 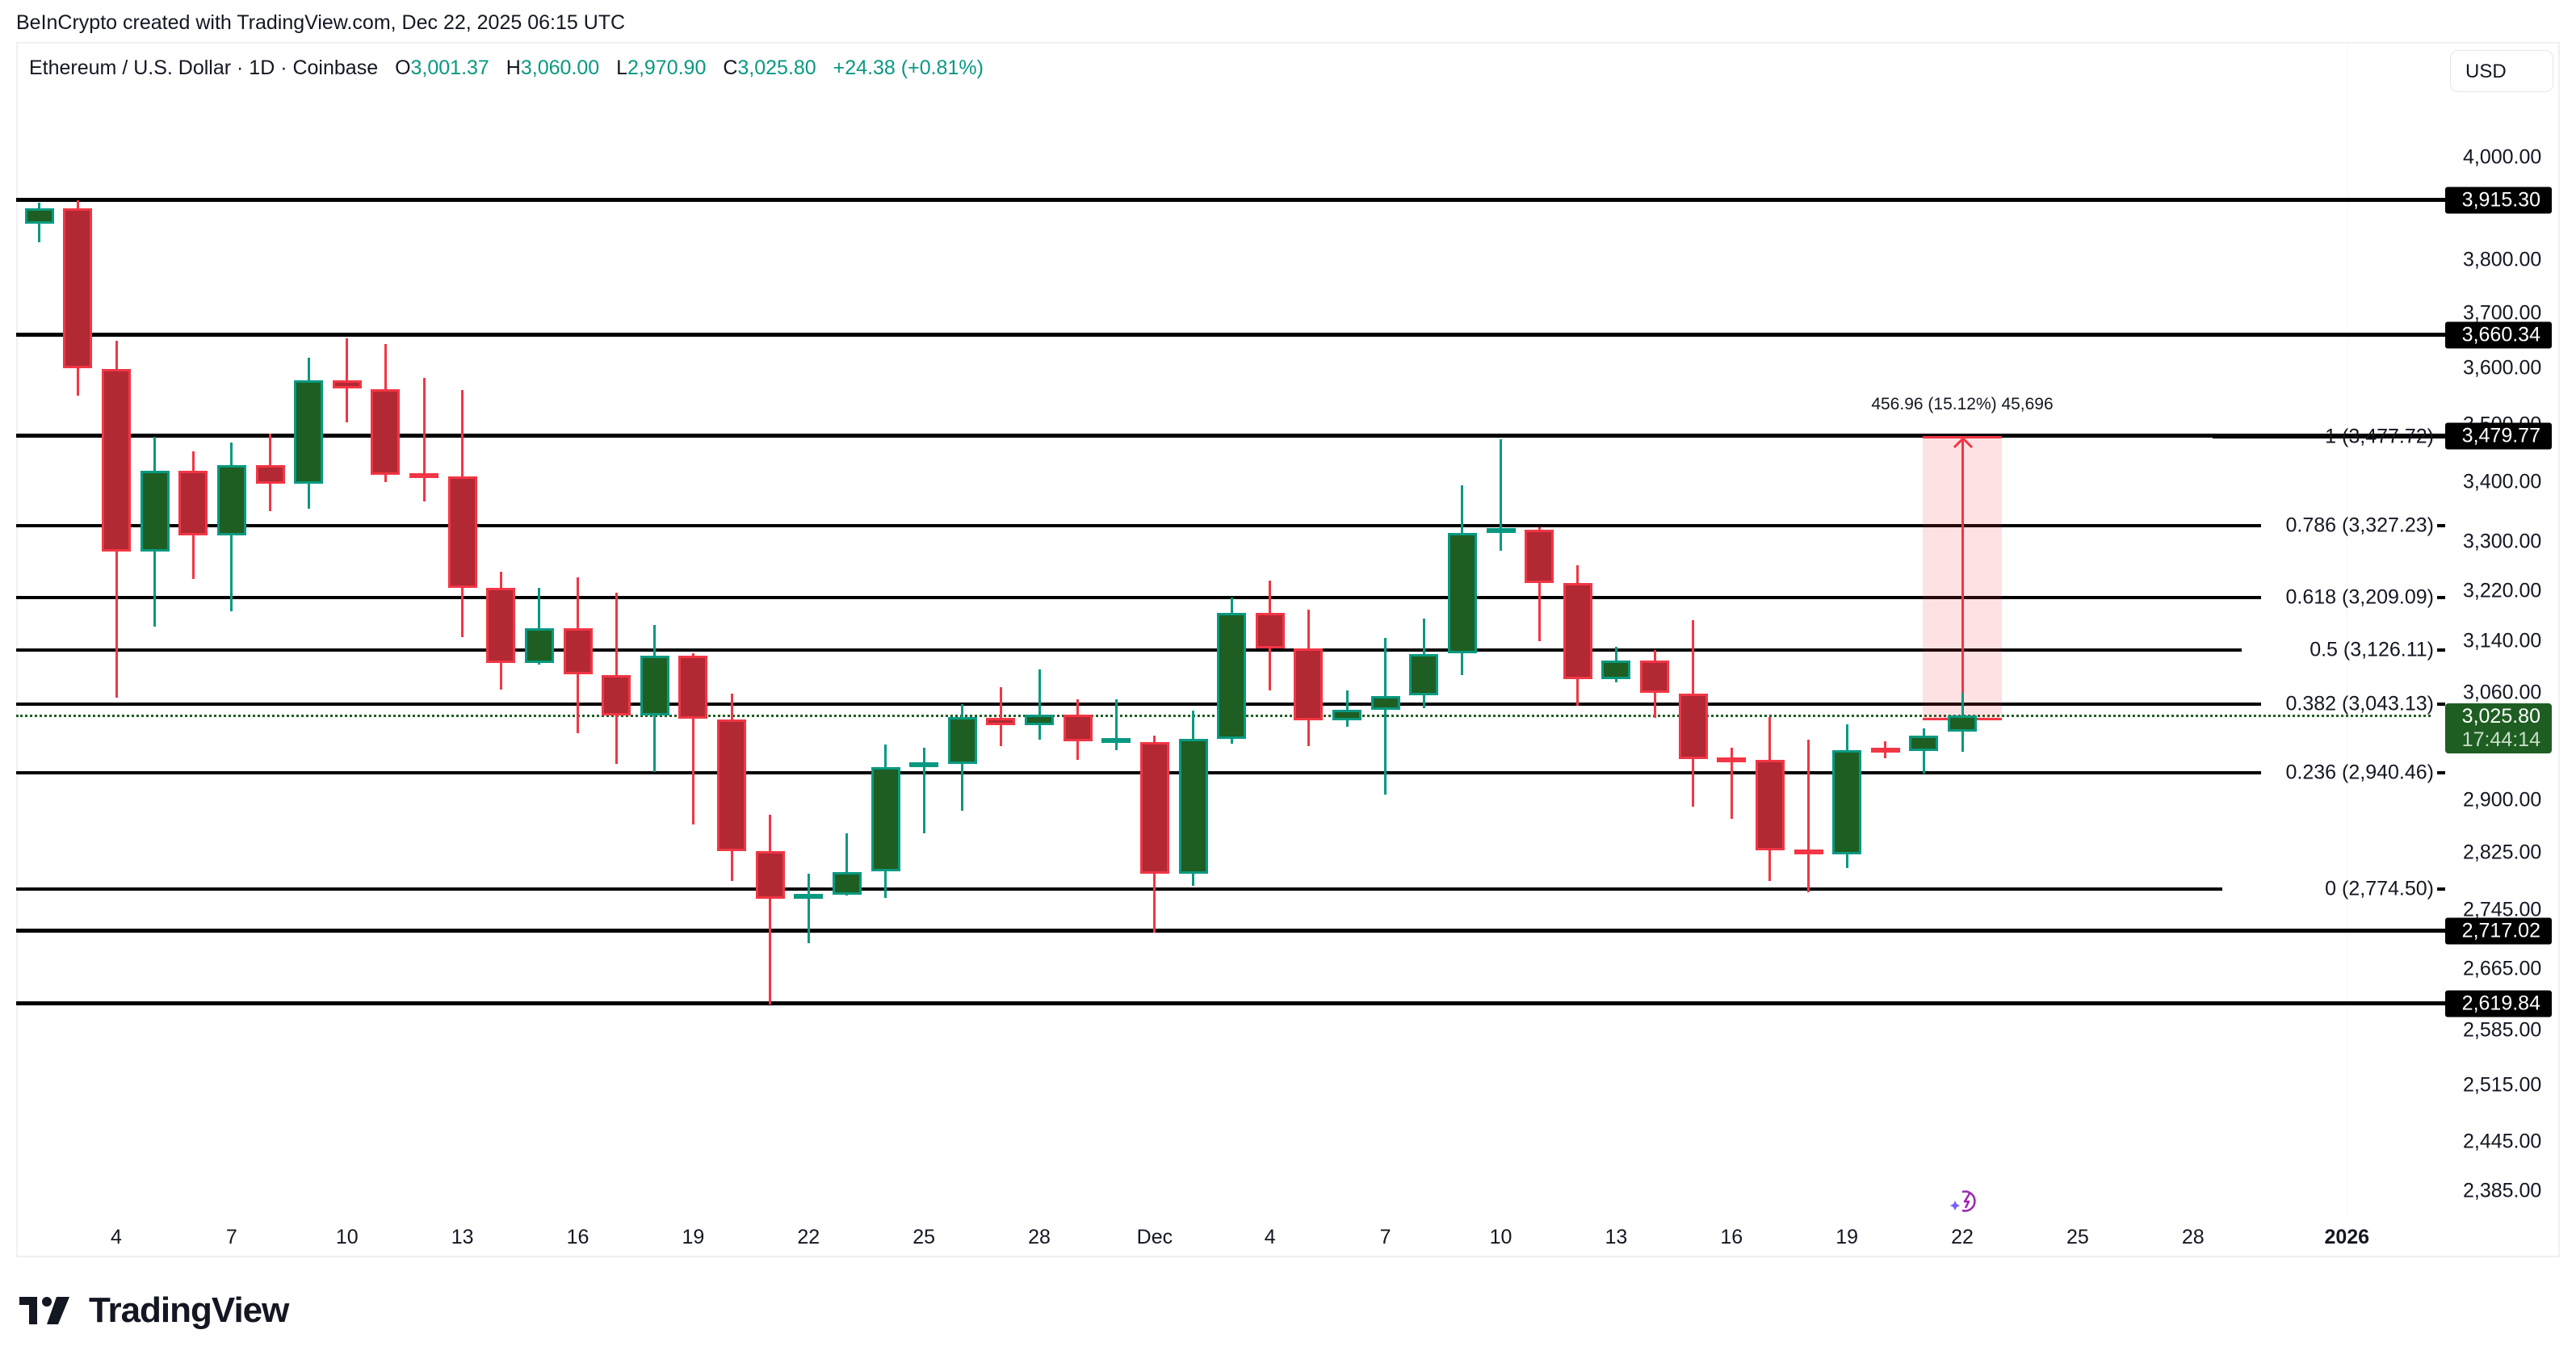 I want to click on fib-level-label: 1 (3,477.72), so click(x=2379, y=437).